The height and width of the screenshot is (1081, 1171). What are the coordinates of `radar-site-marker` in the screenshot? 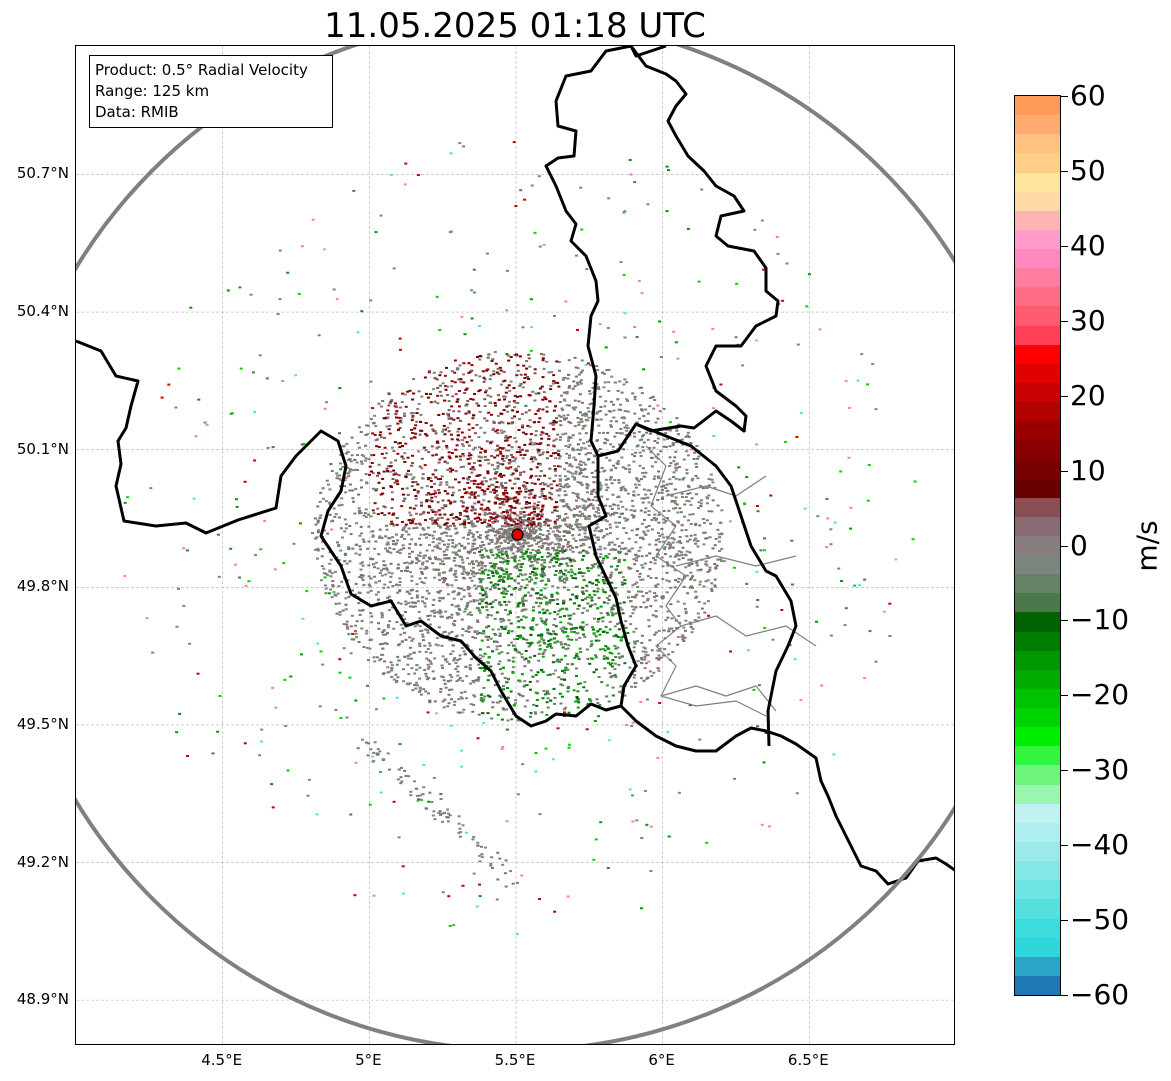 It's located at (517, 534).